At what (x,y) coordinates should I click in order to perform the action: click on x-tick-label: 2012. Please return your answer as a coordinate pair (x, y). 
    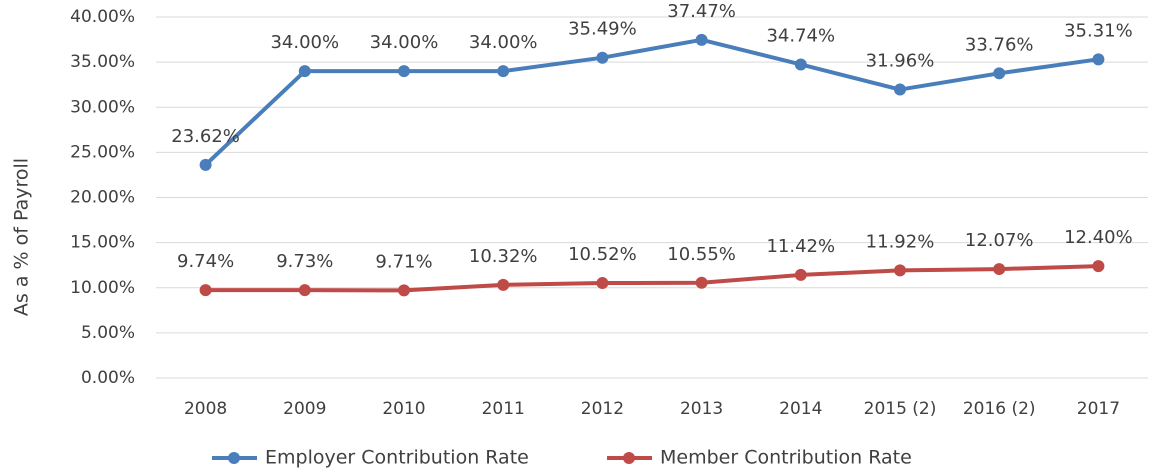
    Looking at the image, I should click on (602, 409).